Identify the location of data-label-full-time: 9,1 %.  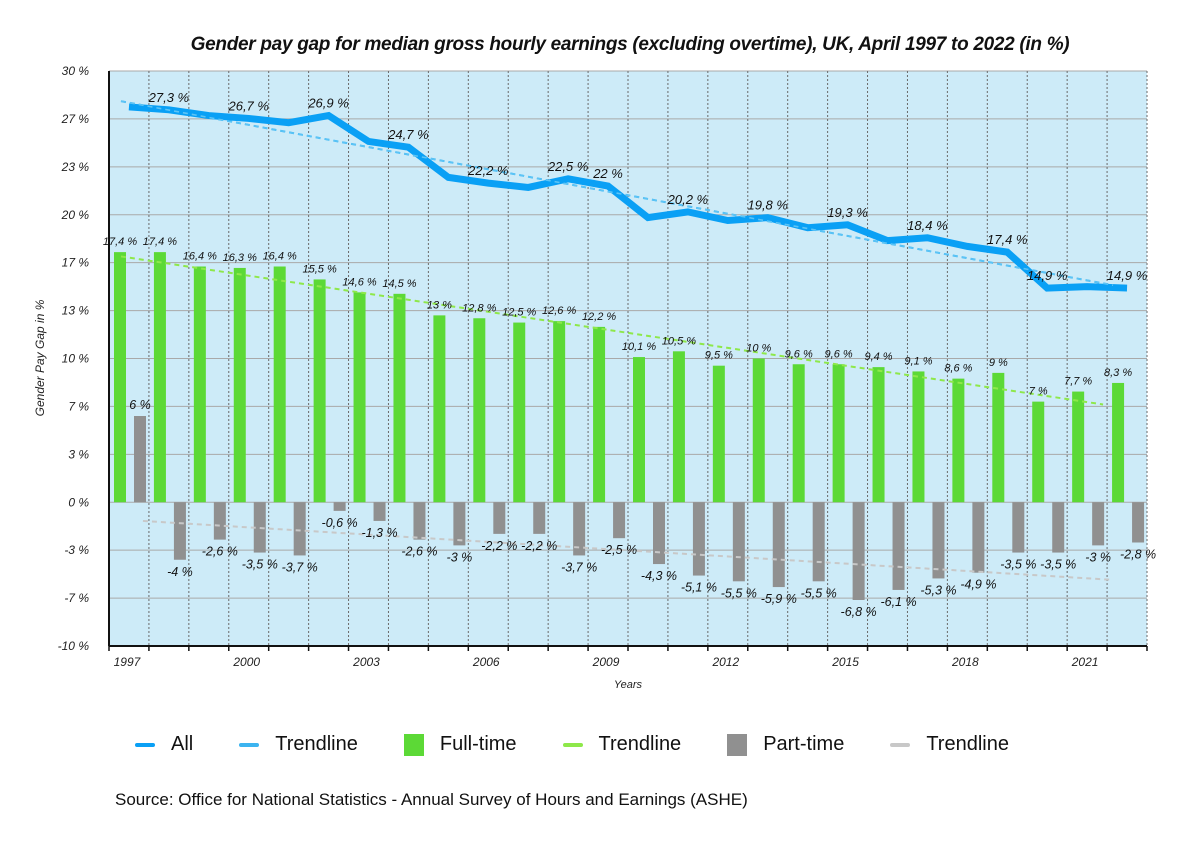
(918, 361).